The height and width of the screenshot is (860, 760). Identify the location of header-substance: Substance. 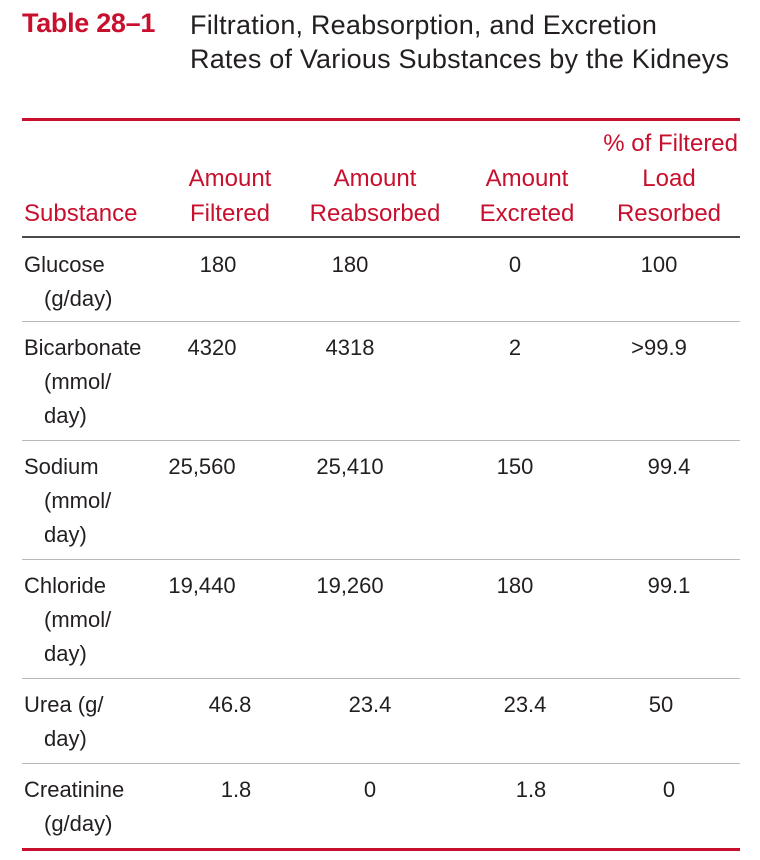
(81, 213).